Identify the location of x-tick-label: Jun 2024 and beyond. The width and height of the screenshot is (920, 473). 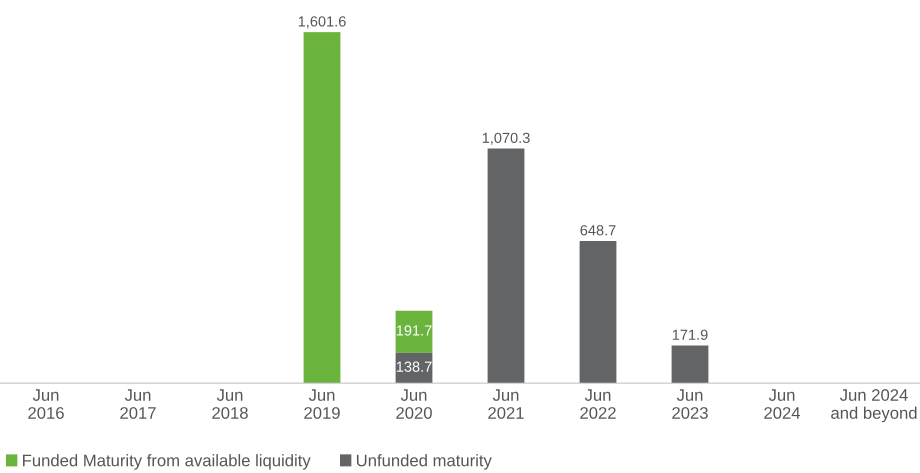
(873, 405).